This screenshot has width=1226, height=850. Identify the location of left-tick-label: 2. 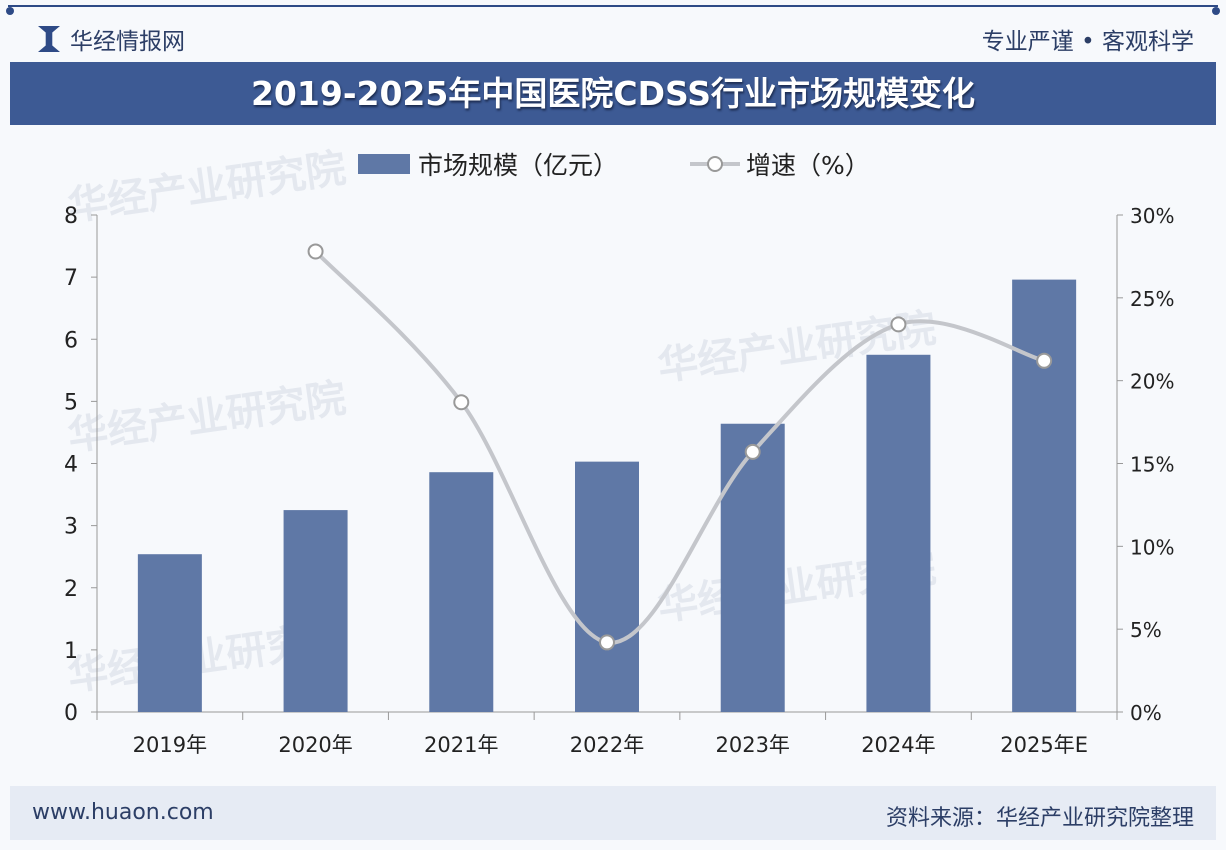
(71, 589).